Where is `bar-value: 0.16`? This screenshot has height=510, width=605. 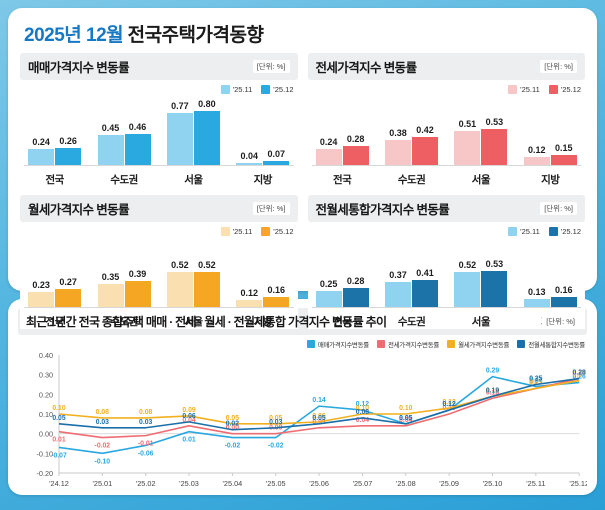 bar-value: 0.16 is located at coordinates (564, 290).